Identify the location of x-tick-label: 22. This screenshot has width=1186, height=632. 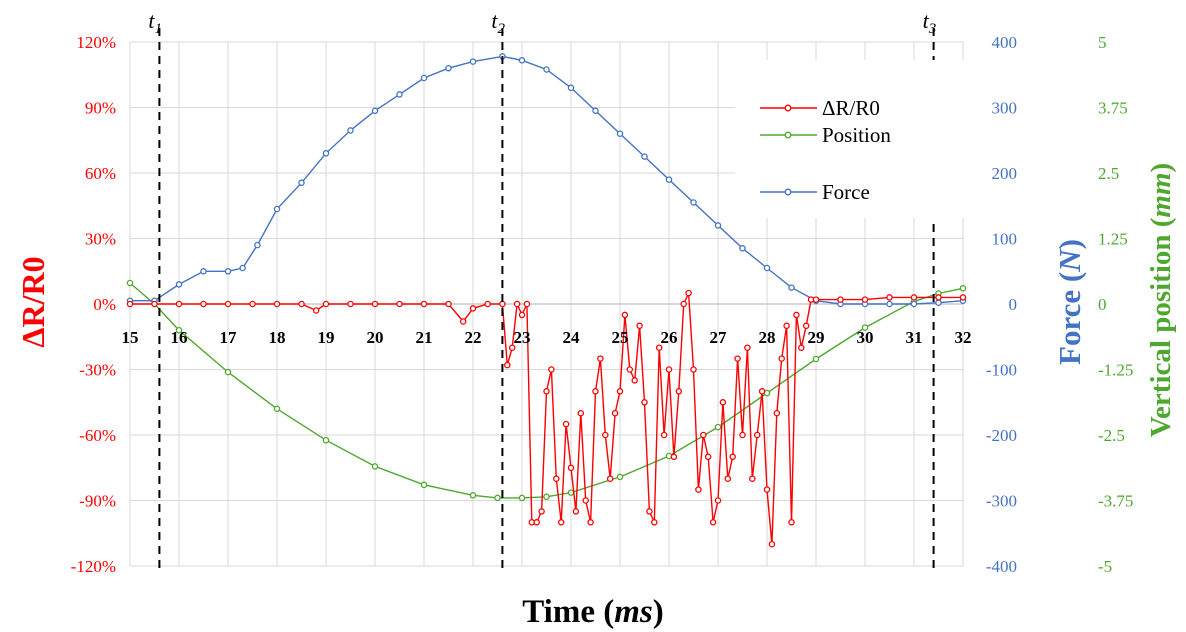
(473, 337).